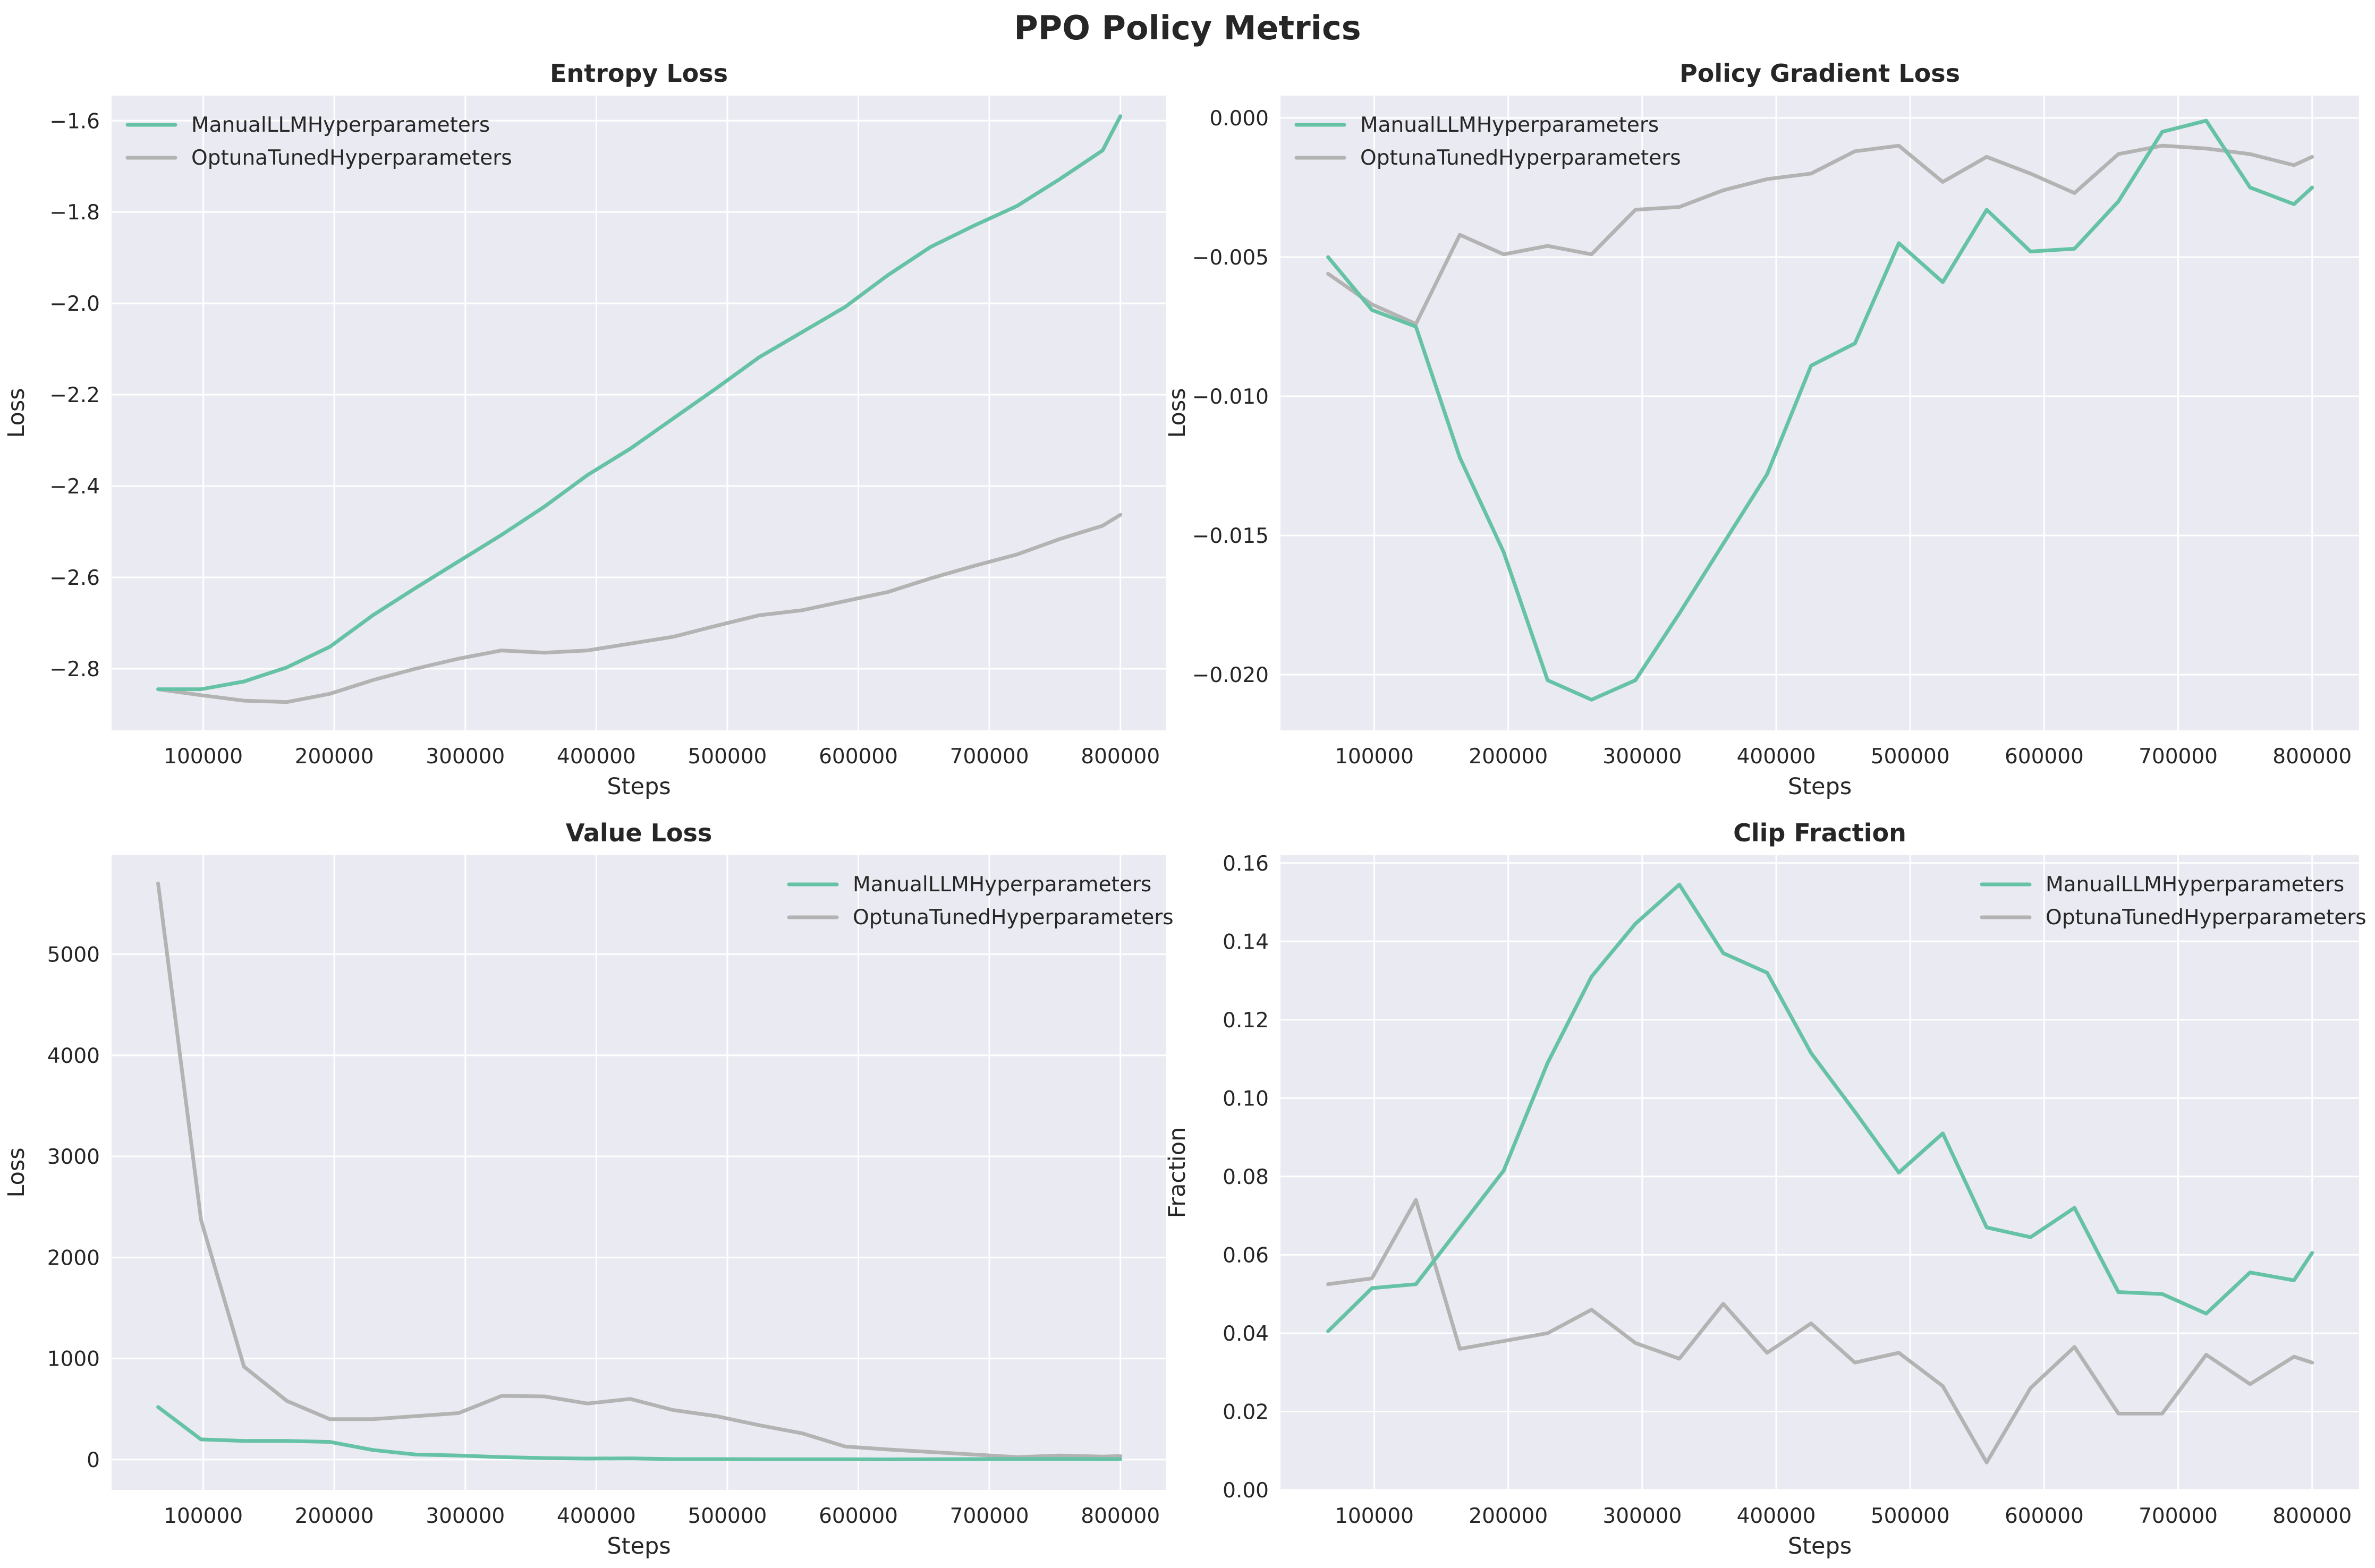 This screenshot has height=1568, width=2375. I want to click on y-tick-label: −2.2, so click(75, 396).